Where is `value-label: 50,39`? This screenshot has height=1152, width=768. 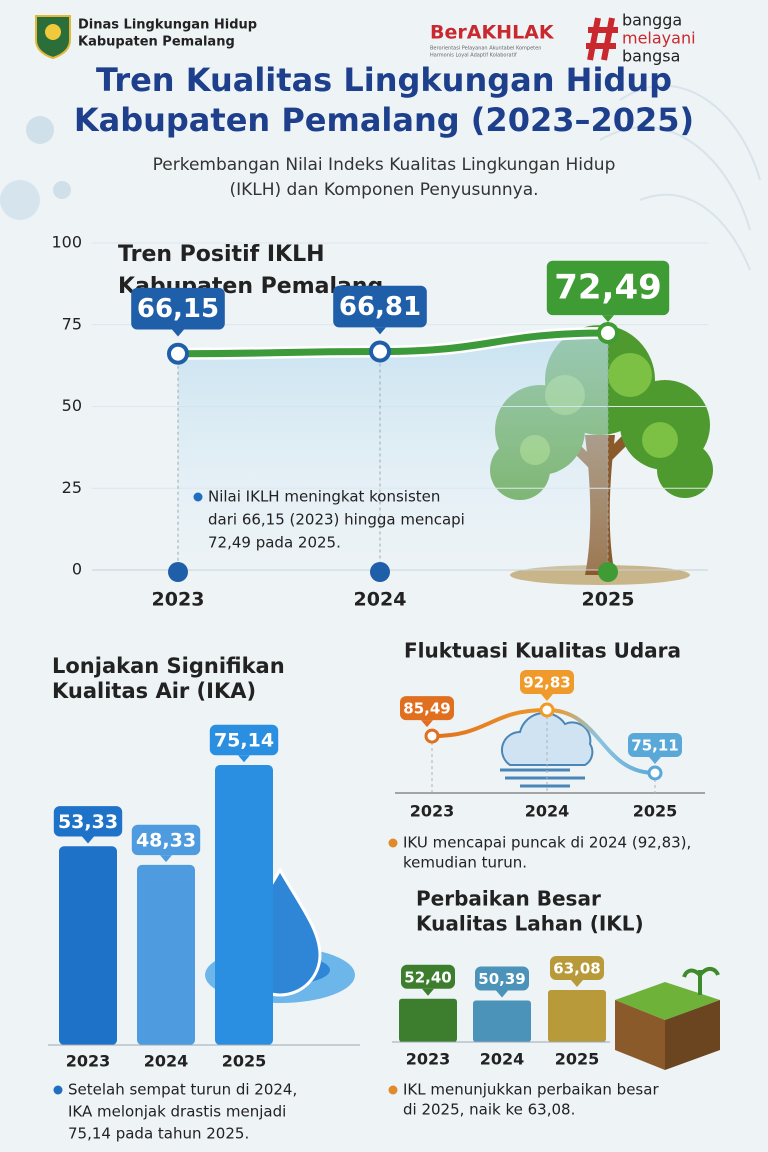
value-label: 50,39 is located at coordinates (501, 979).